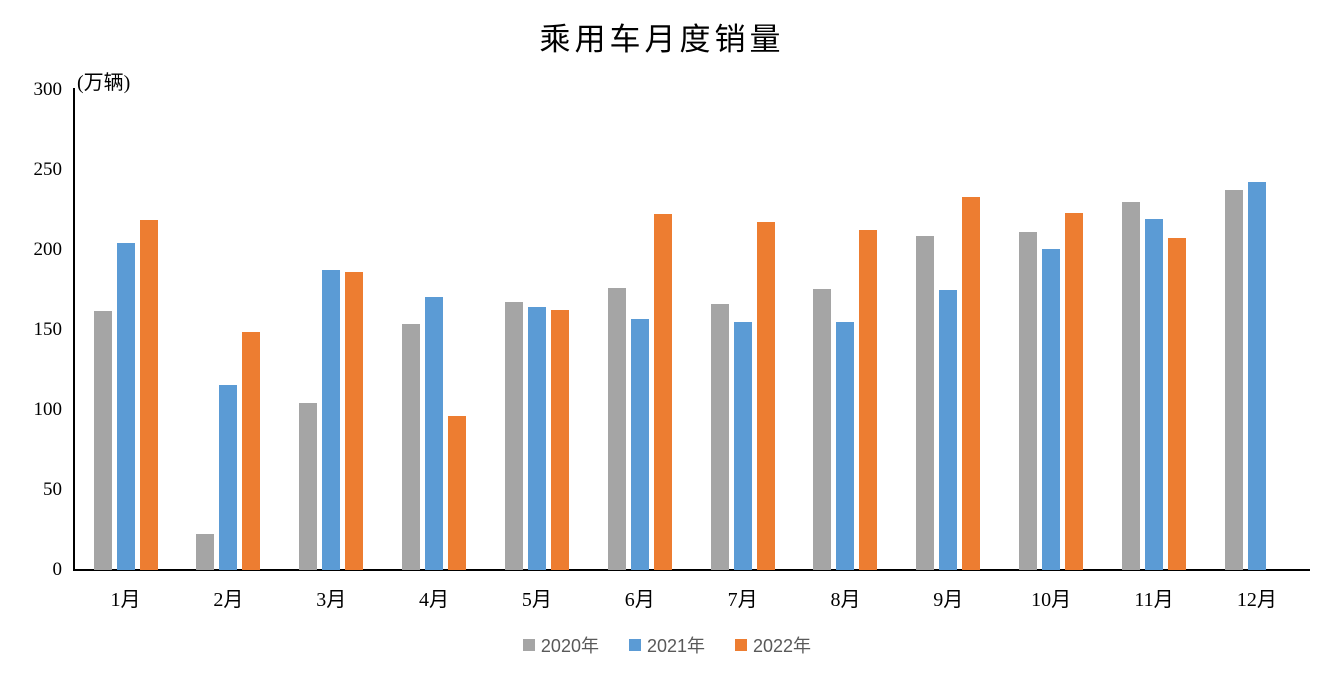 Image resolution: width=1334 pixels, height=673 pixels. What do you see at coordinates (742, 446) in the screenshot?
I see `bar-2021年-7月` at bounding box center [742, 446].